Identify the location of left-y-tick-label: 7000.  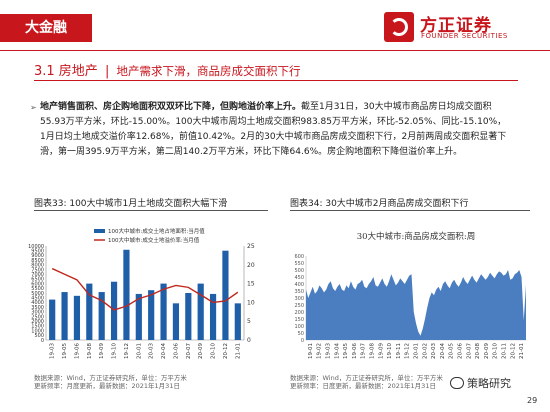
(37, 275).